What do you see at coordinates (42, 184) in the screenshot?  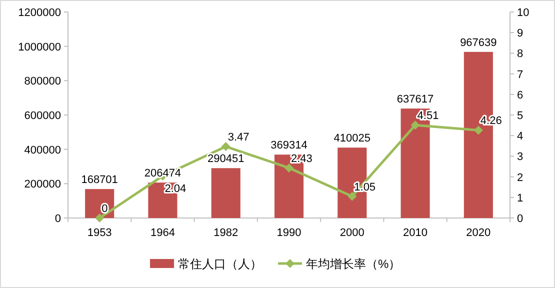 I see `y-tick-label: 200000` at bounding box center [42, 184].